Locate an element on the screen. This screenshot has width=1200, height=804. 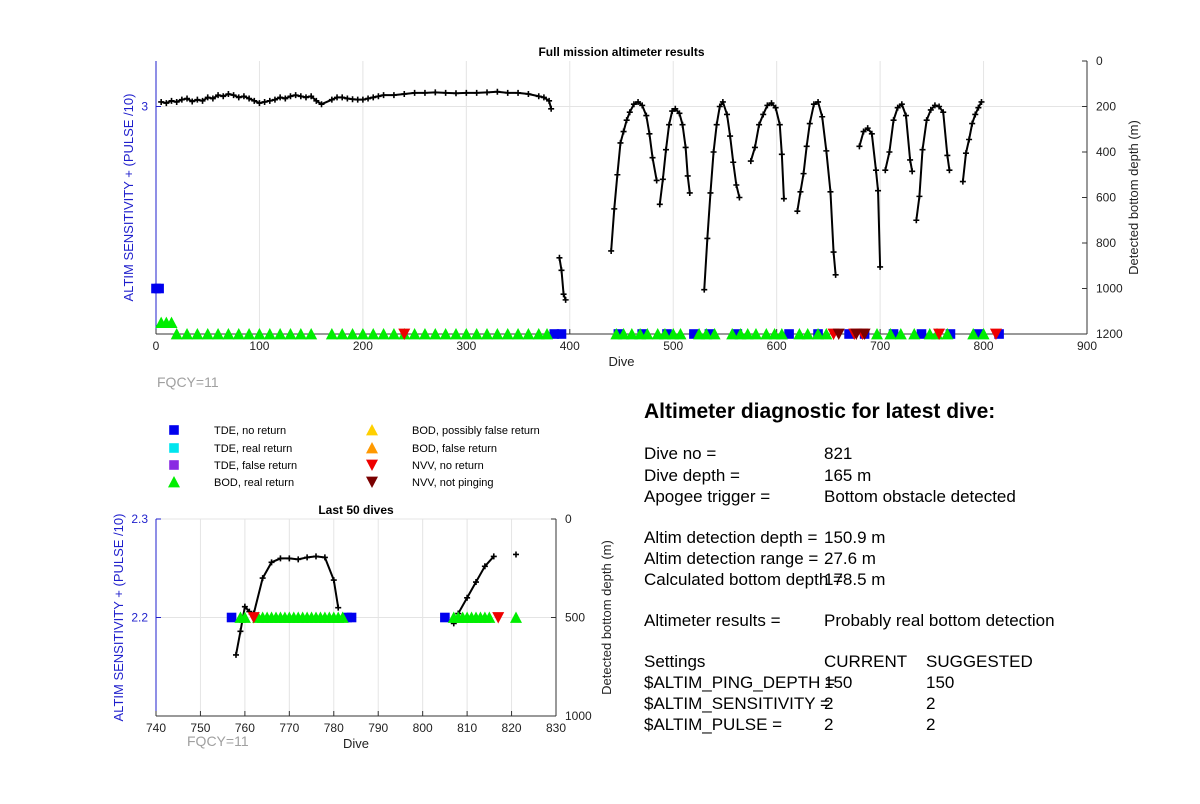
legend-marker-nvv-no-return is located at coordinates (372, 465).